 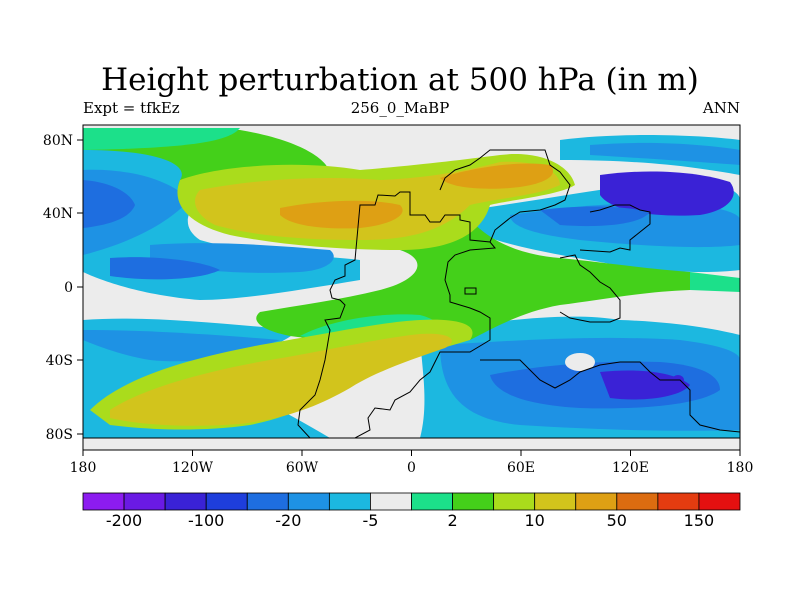 What do you see at coordinates (617, 520) in the screenshot?
I see `colorbar-label: 50` at bounding box center [617, 520].